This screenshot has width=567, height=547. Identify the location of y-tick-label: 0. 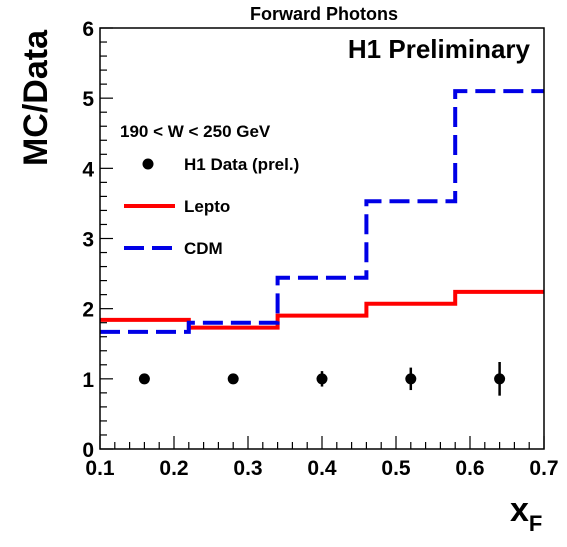
(88, 450).